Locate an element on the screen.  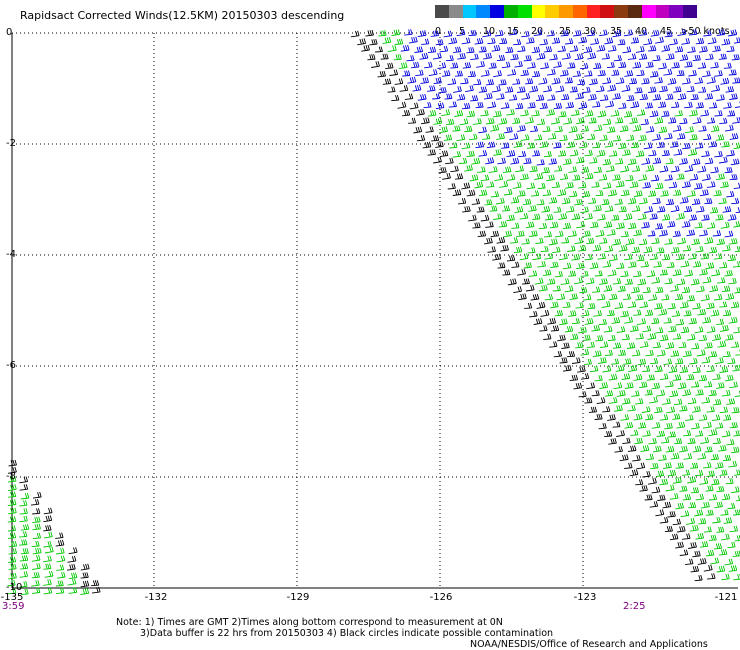
colorbar-label: 15 is located at coordinates (513, 31).